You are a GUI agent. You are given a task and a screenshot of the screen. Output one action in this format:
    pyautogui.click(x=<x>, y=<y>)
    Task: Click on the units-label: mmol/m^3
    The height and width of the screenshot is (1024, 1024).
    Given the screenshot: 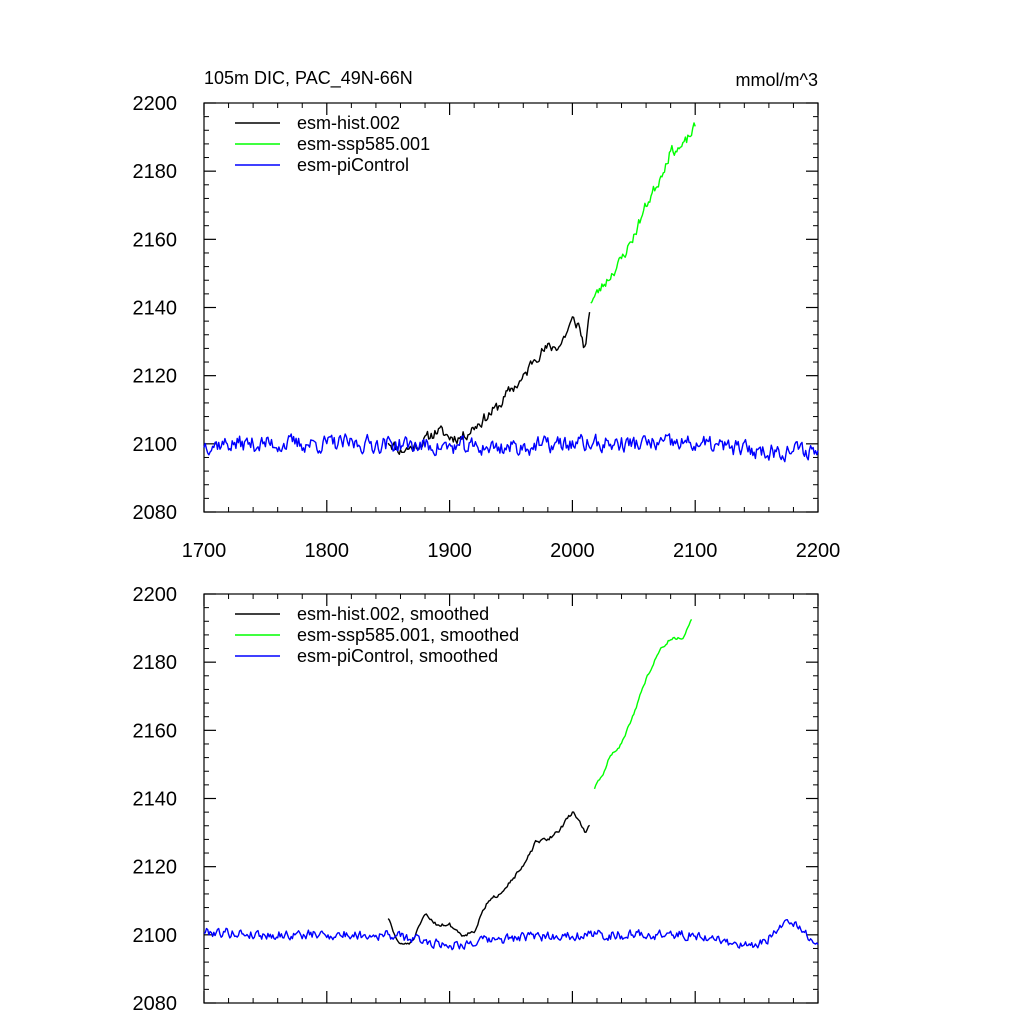 What is the action you would take?
    pyautogui.click(x=777, y=80)
    